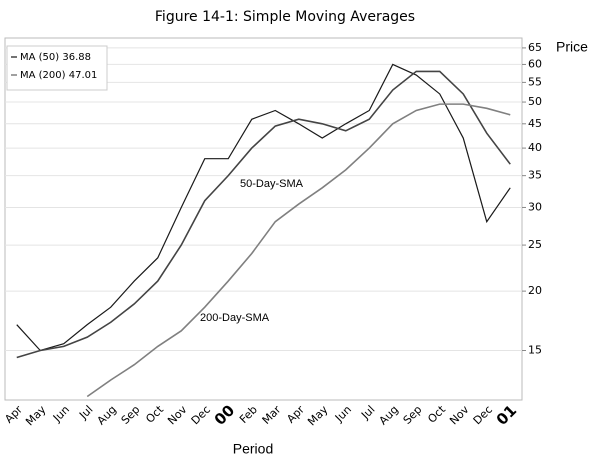 The image size is (593, 463). I want to click on x-tick-label: 01, so click(506, 414).